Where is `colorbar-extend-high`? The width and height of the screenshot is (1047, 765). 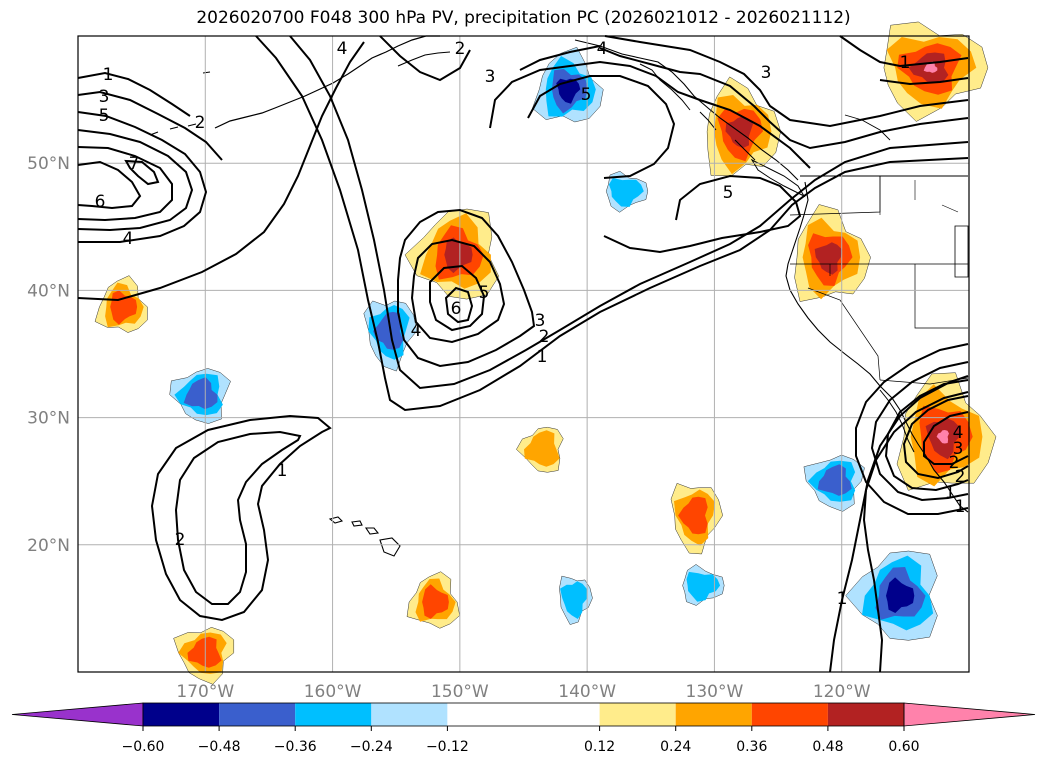 colorbar-extend-high is located at coordinates (969, 714).